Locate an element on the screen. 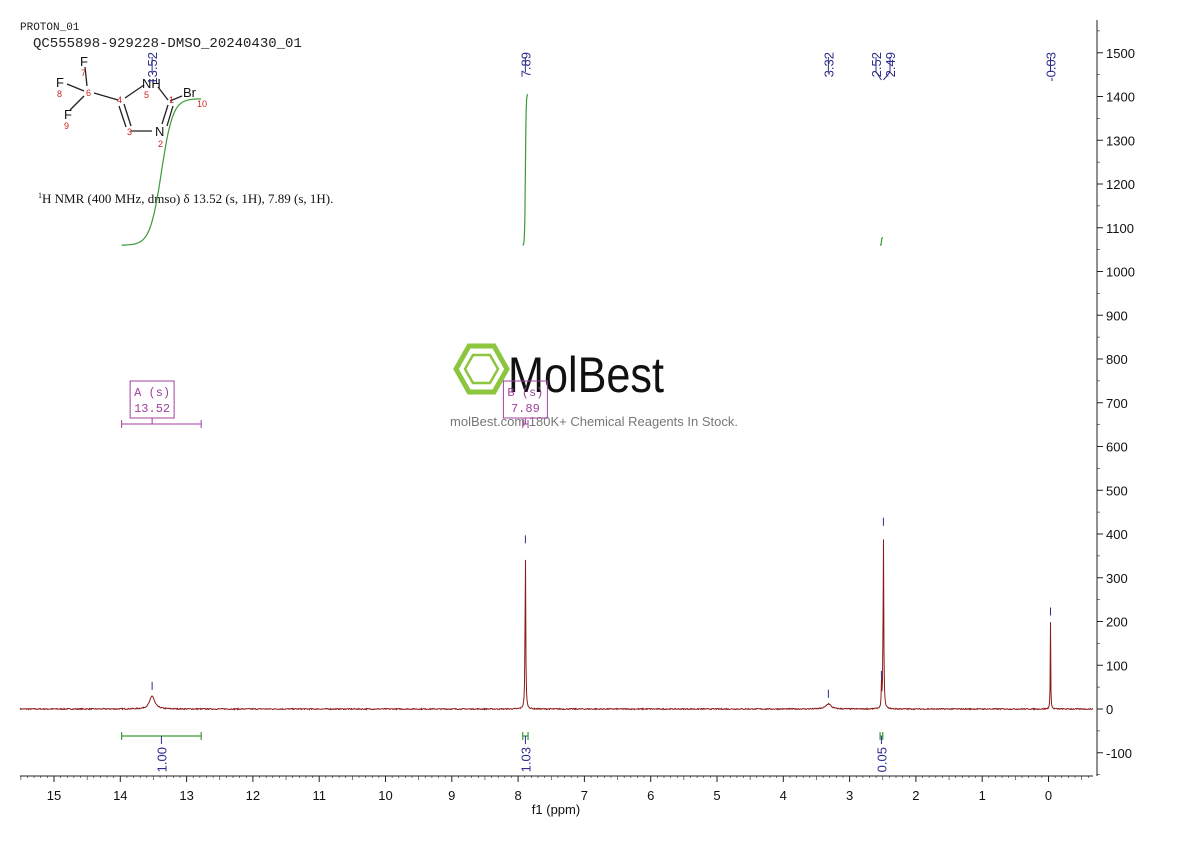 This screenshot has width=1190, height=841. peak-label: 3.32 is located at coordinates (828, 64).